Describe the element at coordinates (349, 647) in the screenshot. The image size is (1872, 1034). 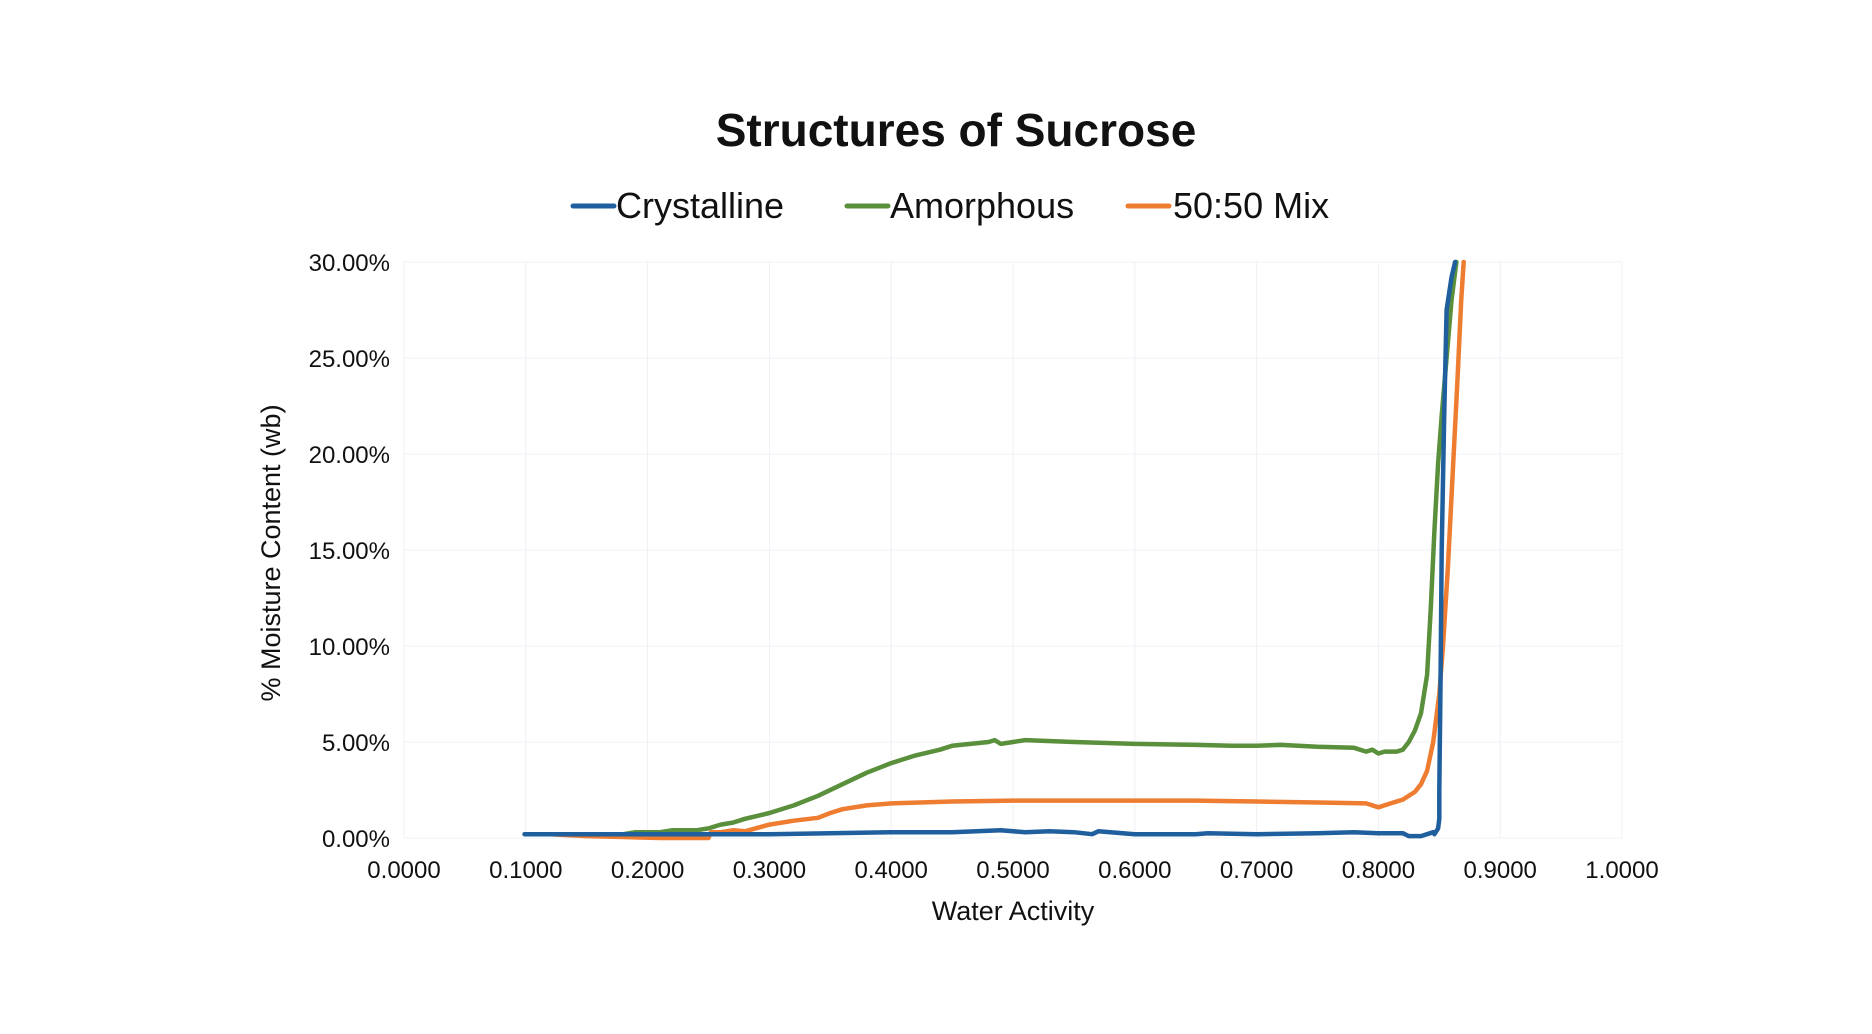
I see `y-tick-label: 10.00%` at that location.